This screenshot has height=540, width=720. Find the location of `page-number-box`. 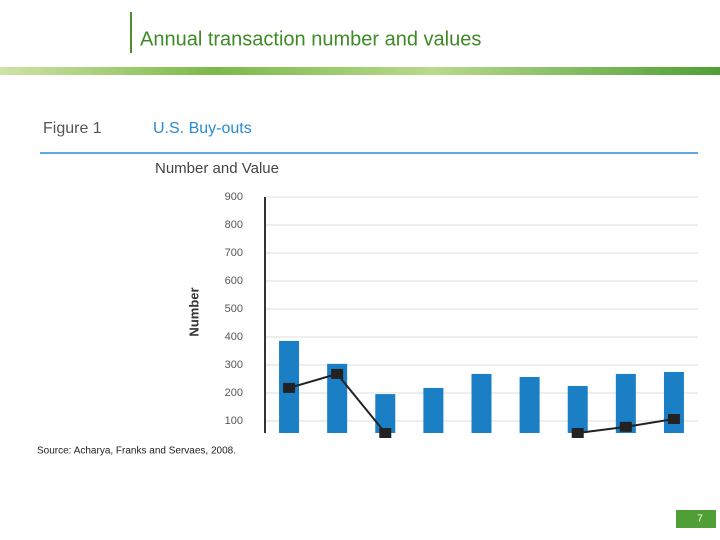

page-number-box is located at coordinates (696, 519).